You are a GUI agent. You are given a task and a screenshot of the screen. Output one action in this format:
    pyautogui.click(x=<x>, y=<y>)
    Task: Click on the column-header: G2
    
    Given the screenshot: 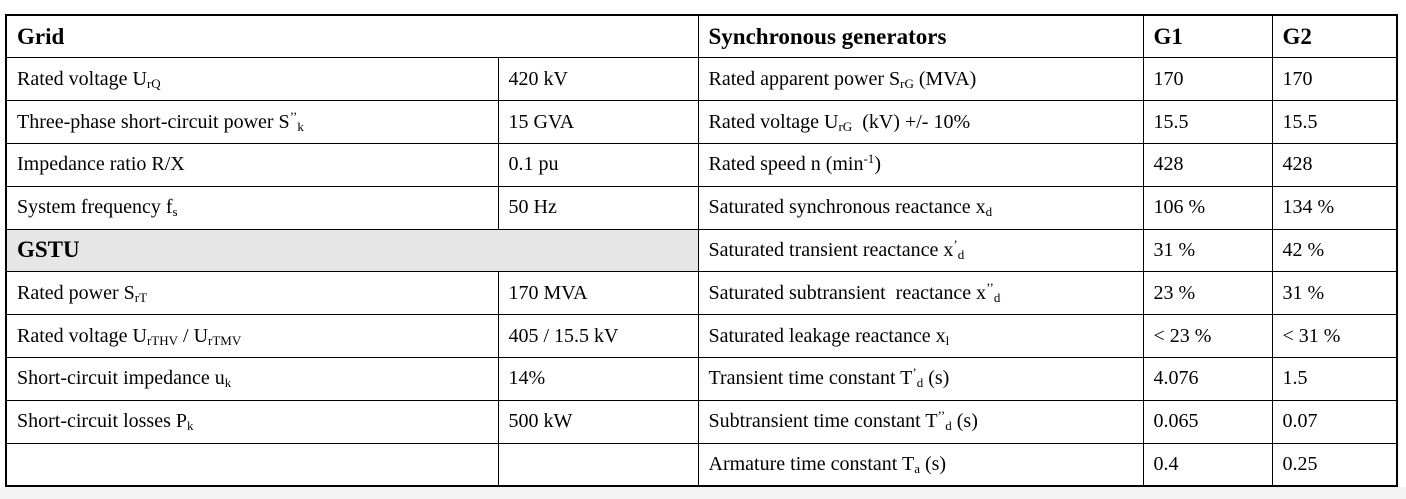 What is the action you would take?
    pyautogui.click(x=1334, y=36)
    